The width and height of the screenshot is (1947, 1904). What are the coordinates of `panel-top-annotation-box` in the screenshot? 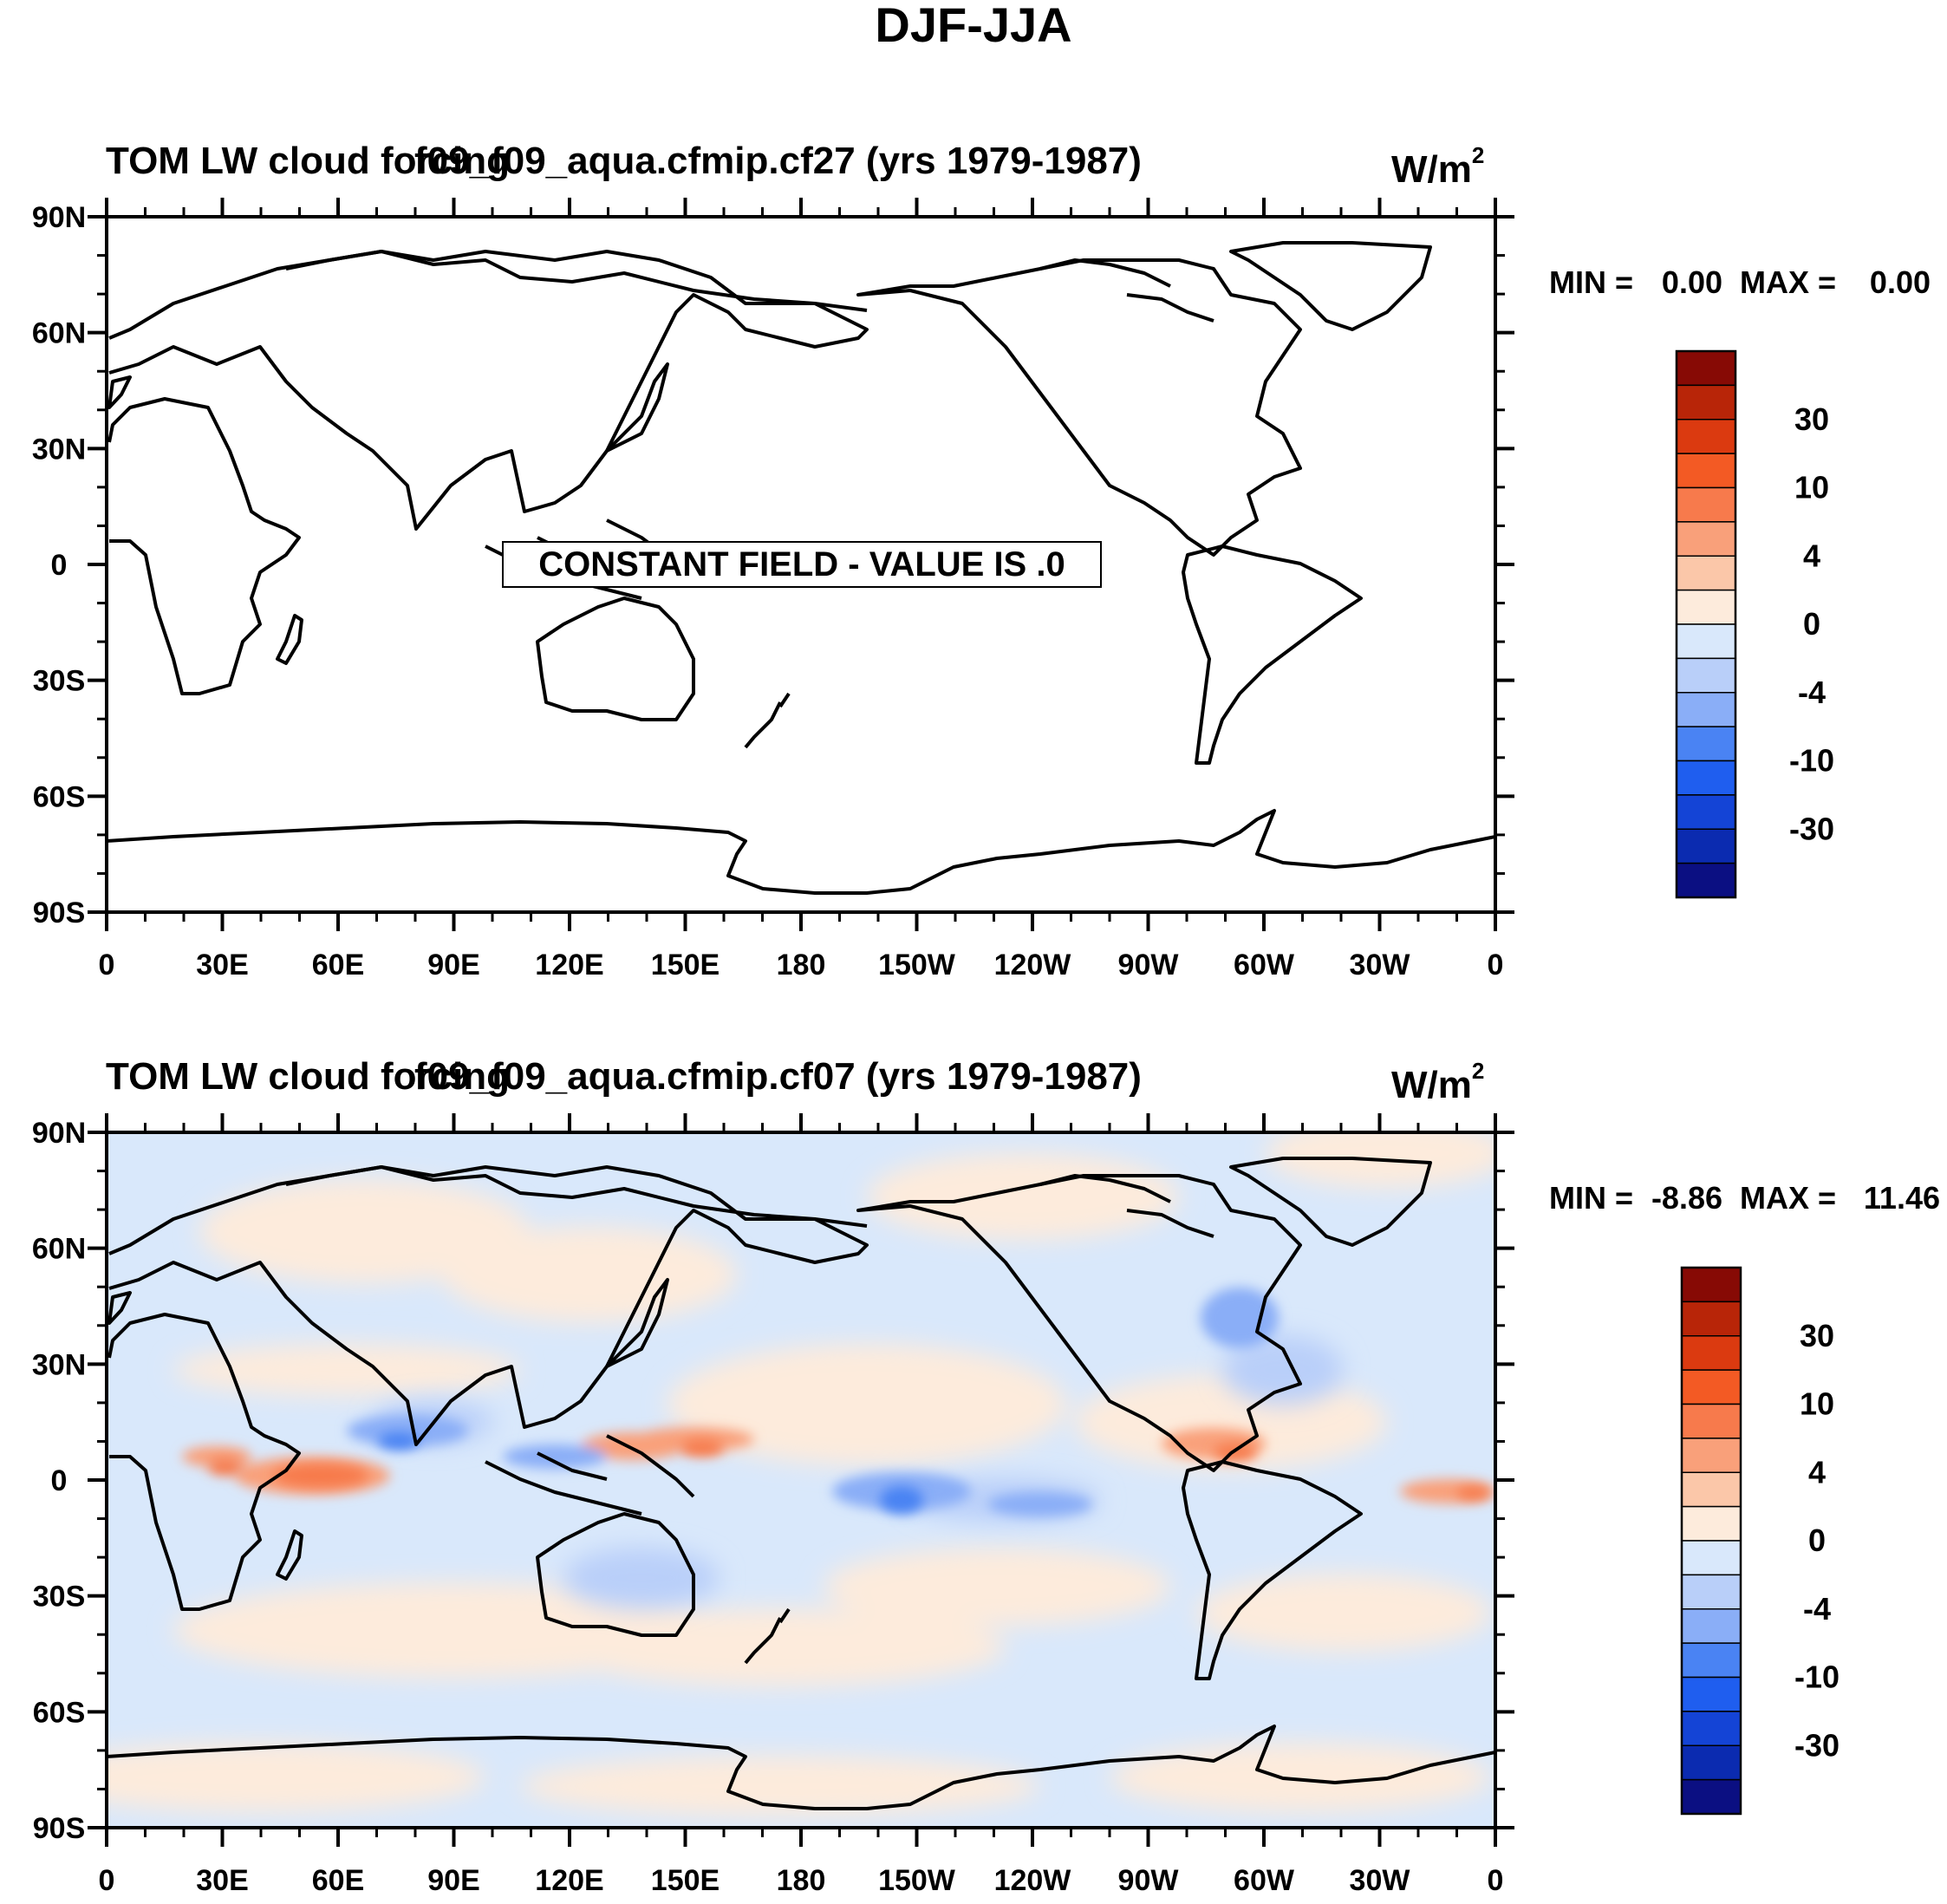 It's located at (802, 564).